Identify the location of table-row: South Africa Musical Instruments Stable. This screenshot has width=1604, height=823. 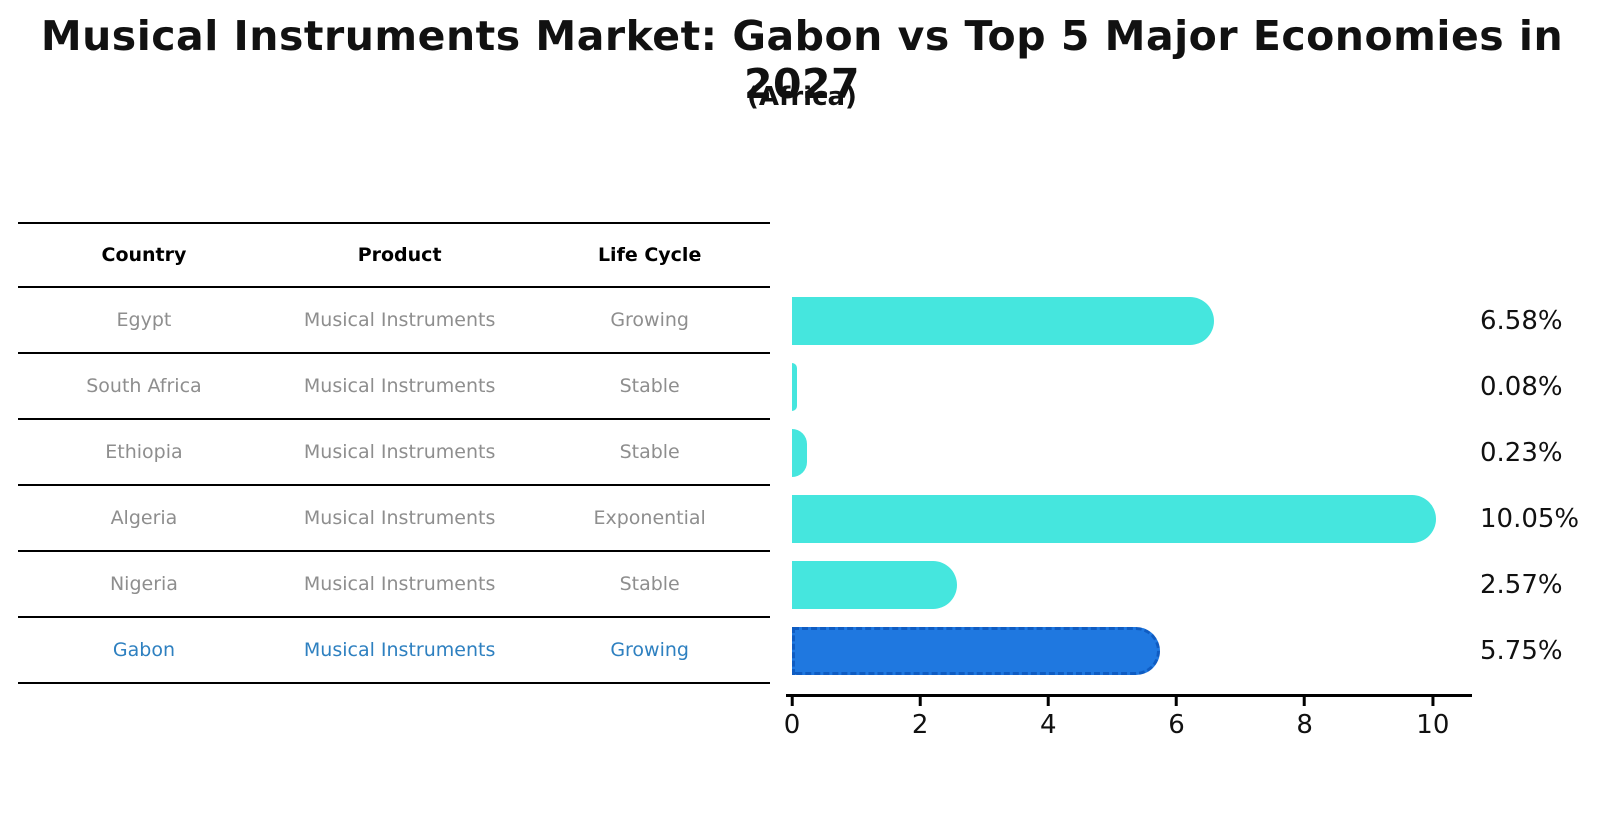
(394, 387).